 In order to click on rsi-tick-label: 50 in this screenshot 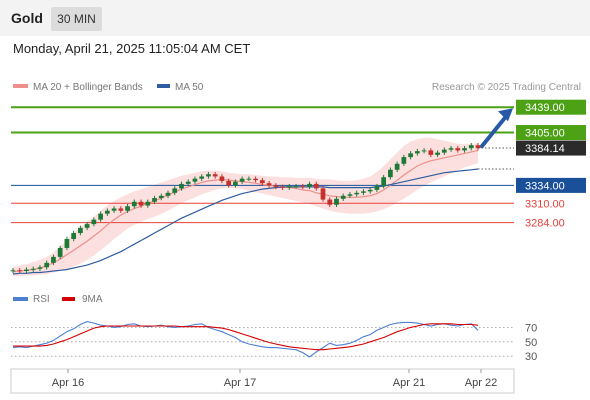, I will do `click(531, 343)`.